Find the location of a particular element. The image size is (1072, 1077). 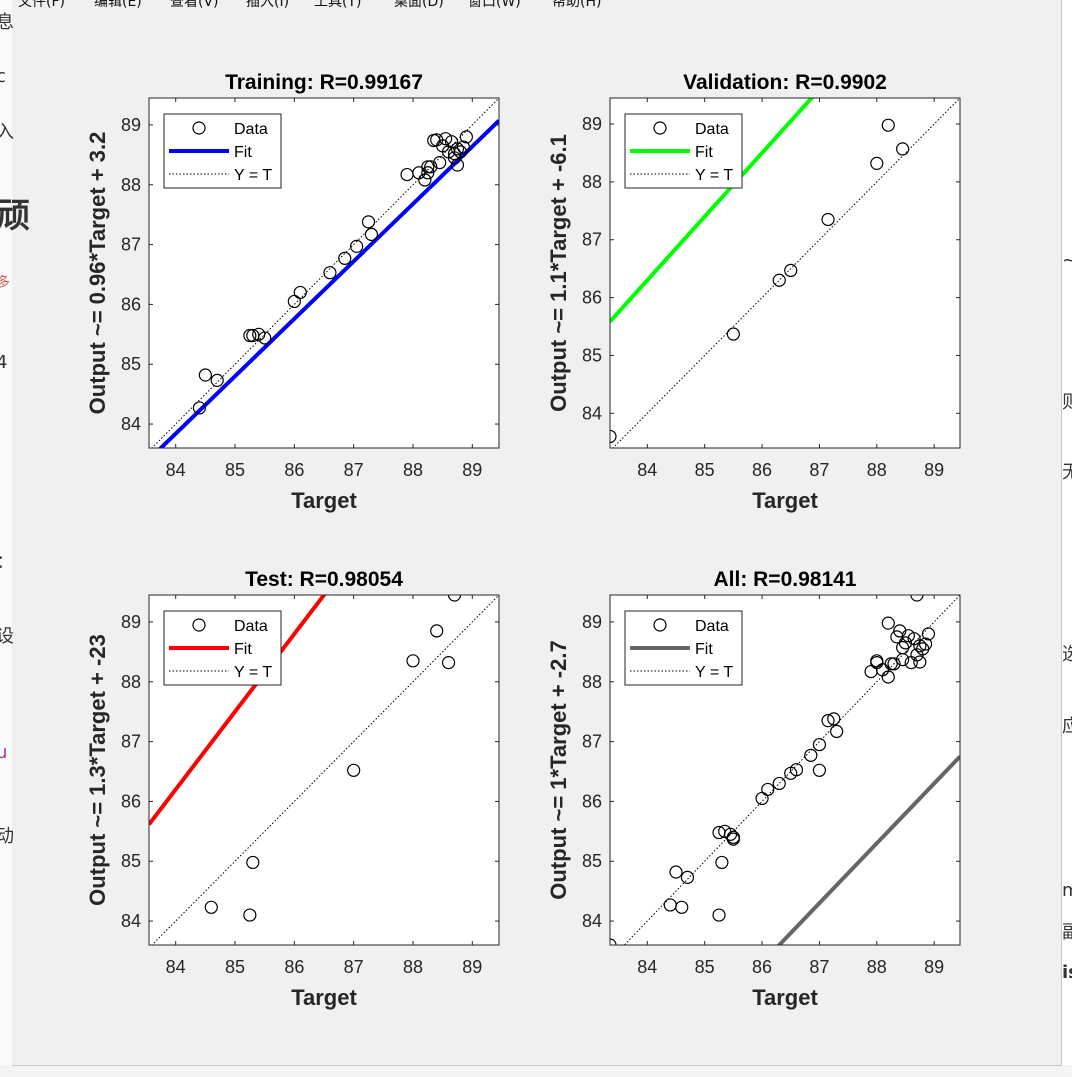

background-text: 息 is located at coordinates (7, 22).